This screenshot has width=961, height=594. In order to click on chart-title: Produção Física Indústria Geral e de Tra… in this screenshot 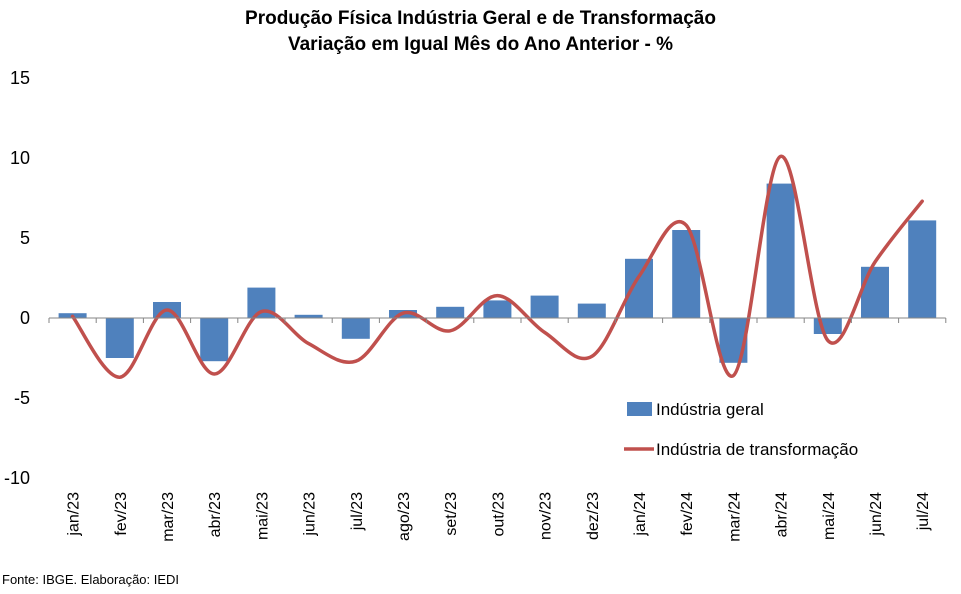, I will do `click(480, 32)`.